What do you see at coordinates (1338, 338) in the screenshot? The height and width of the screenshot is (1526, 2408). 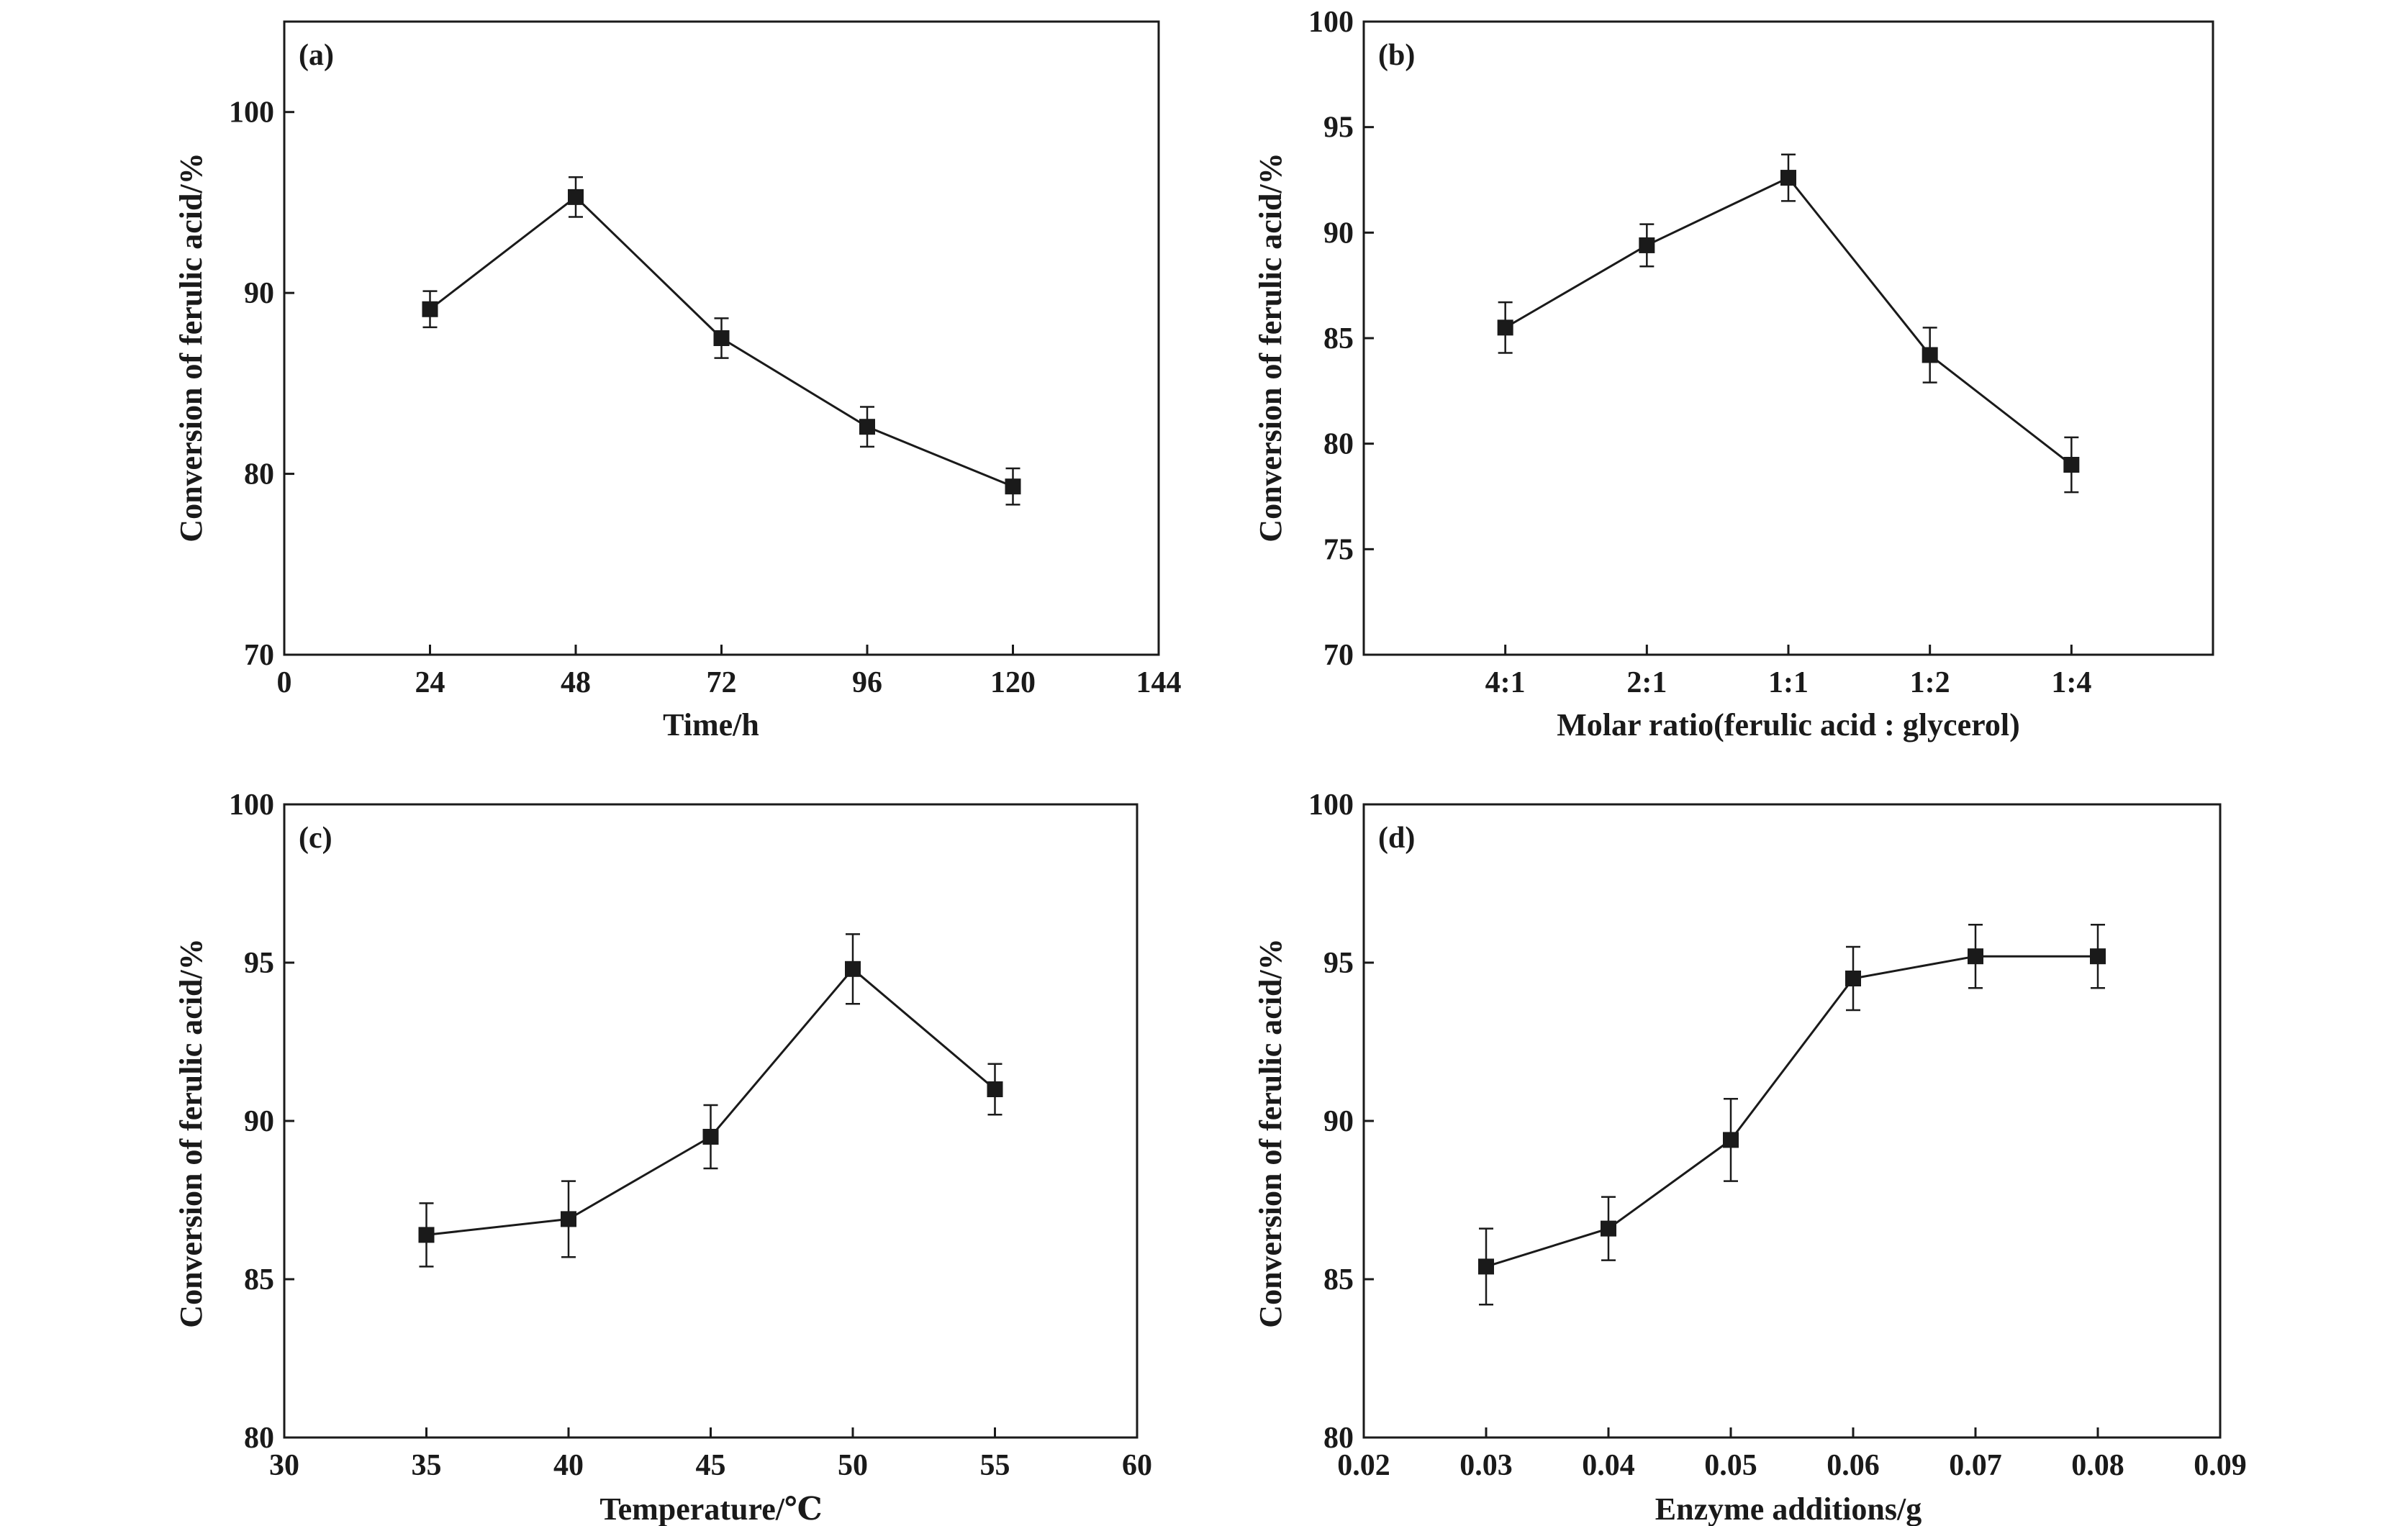 I see `y-tick-label-b: 85` at bounding box center [1338, 338].